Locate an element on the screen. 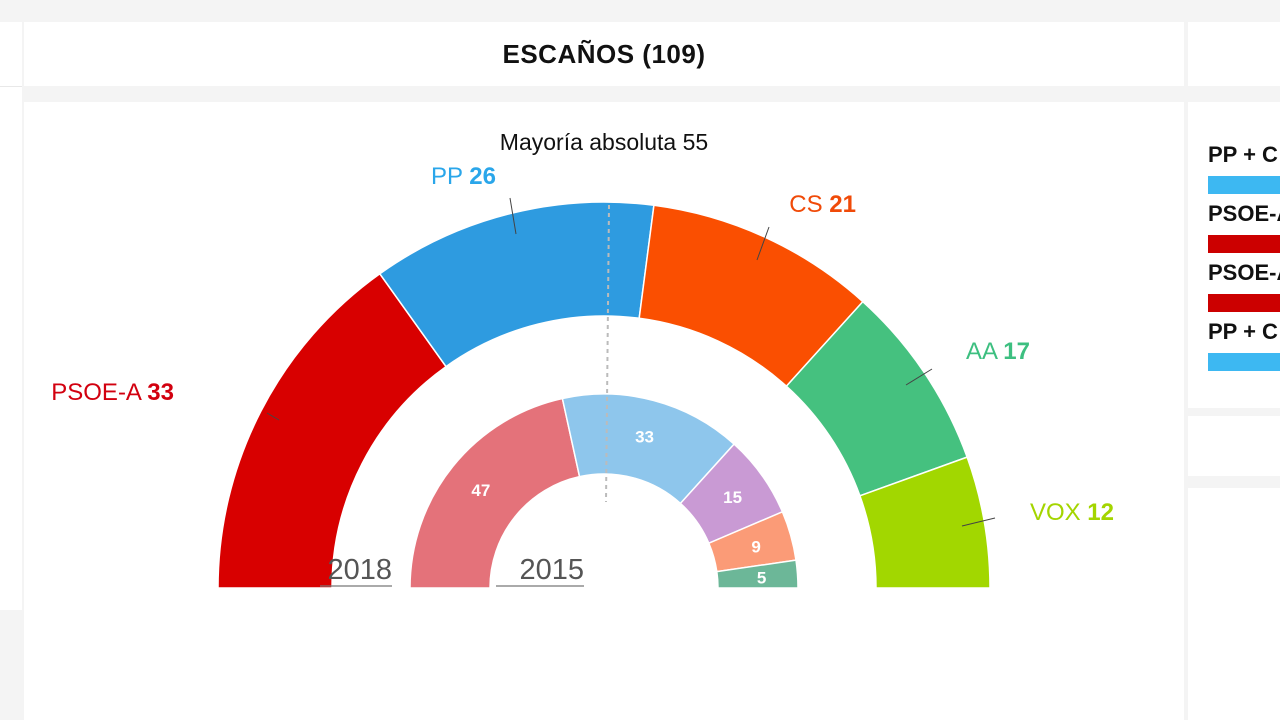  party-label: PSOE-A 33 is located at coordinates (112, 392).